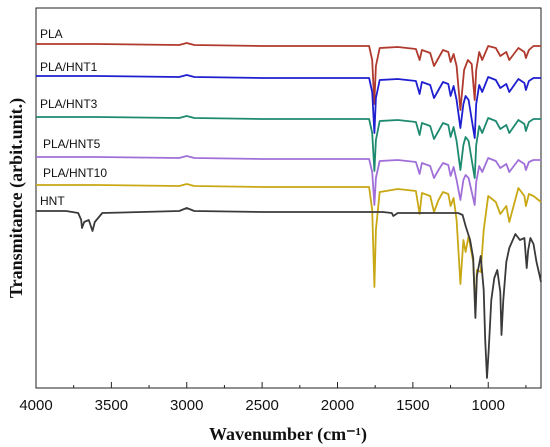 The width and height of the screenshot is (550, 447). Describe the element at coordinates (111, 405) in the screenshot. I see `x-tick-label: 3500` at that location.